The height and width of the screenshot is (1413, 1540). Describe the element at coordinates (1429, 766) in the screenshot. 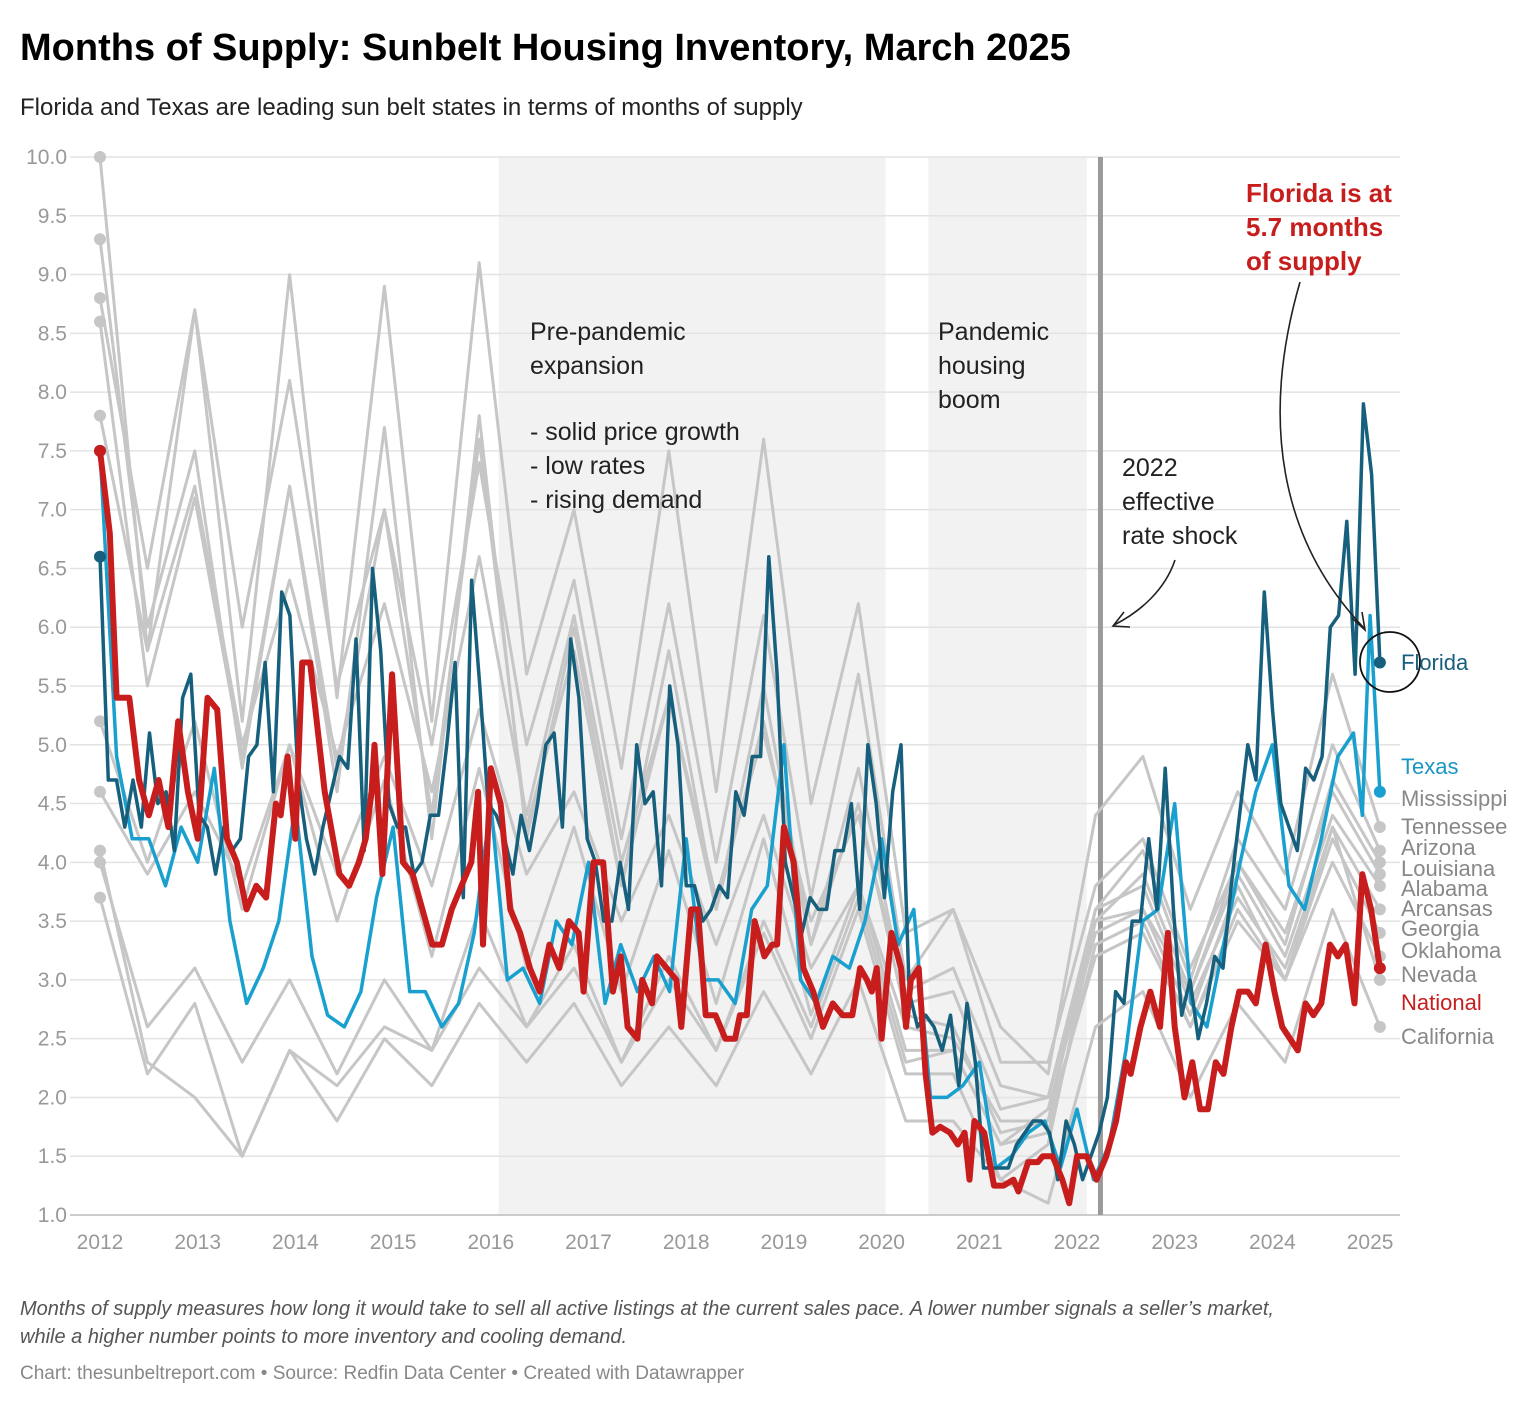

I see `label-texas: Texas` at that location.